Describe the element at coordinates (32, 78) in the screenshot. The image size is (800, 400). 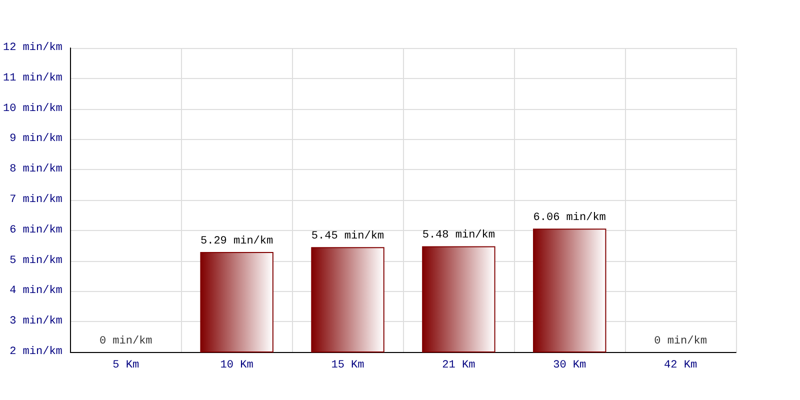
I see `y-tick-label: 11 min/km` at that location.